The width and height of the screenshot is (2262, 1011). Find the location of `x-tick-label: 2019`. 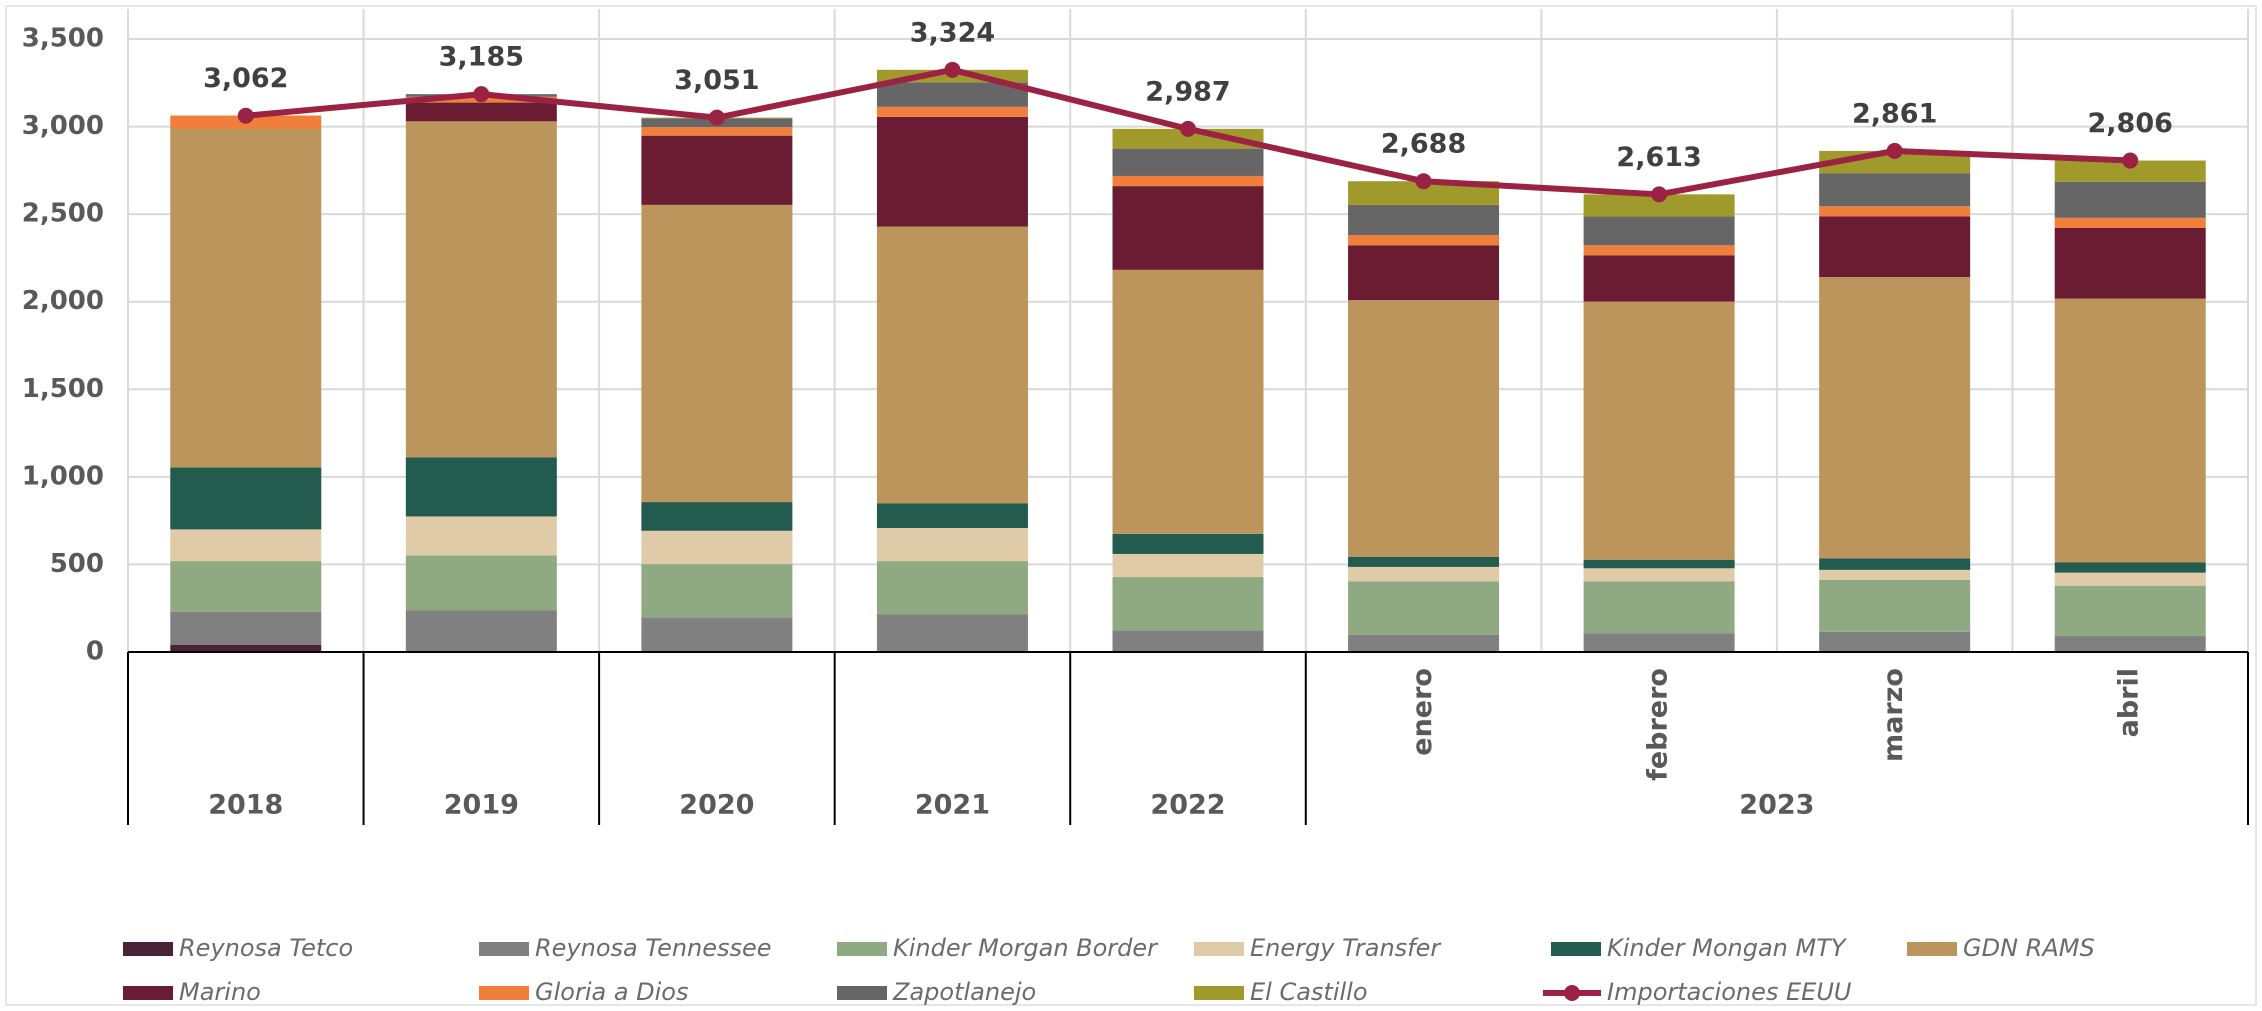

x-tick-label: 2019 is located at coordinates (481, 805).